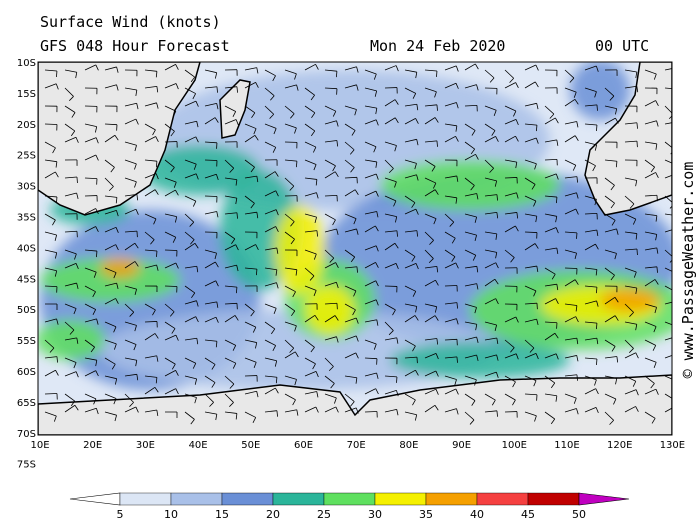  What do you see at coordinates (26, 403) in the screenshot?
I see `lat-label: 65S` at bounding box center [26, 403].